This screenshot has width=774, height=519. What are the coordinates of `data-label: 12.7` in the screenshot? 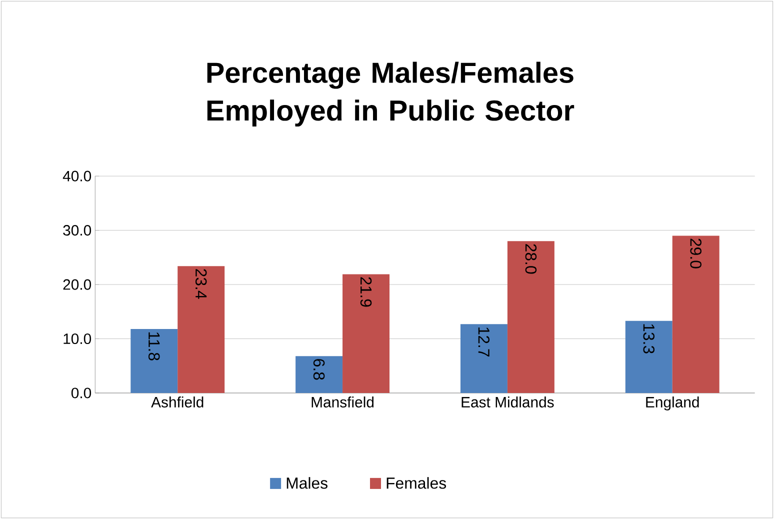 It's located at (484, 341).